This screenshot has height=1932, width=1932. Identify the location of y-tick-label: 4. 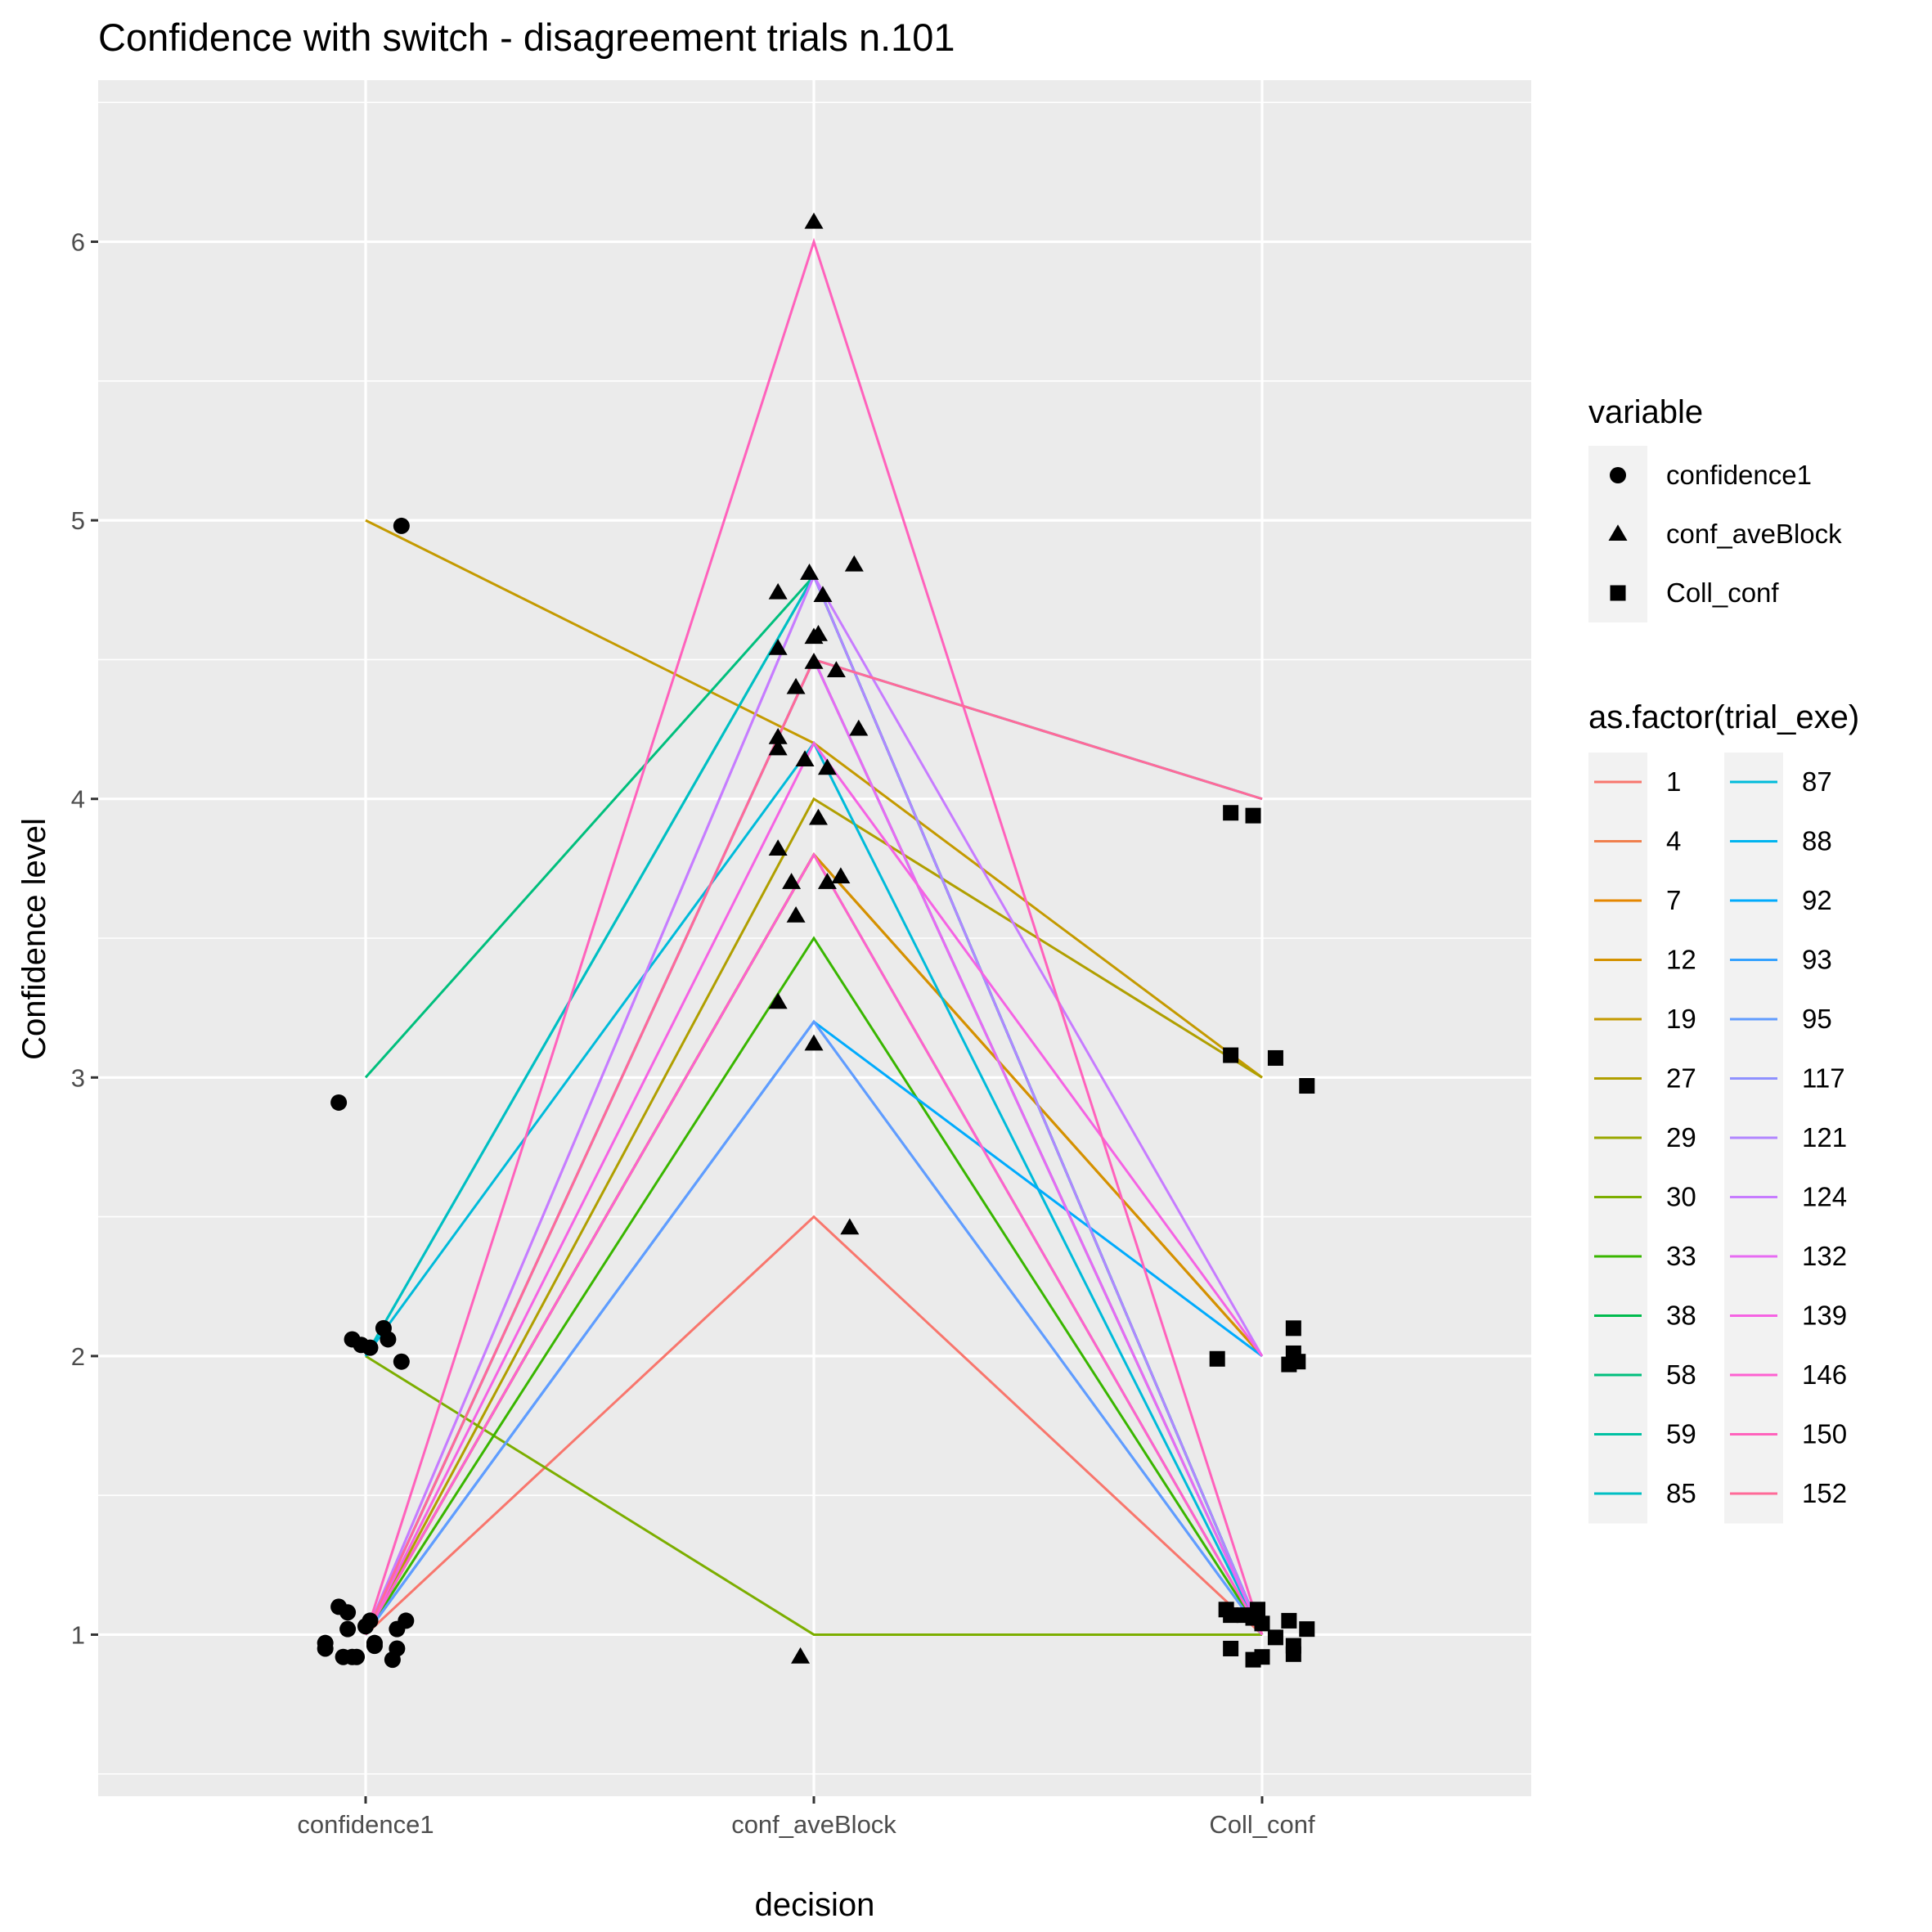
(78, 800).